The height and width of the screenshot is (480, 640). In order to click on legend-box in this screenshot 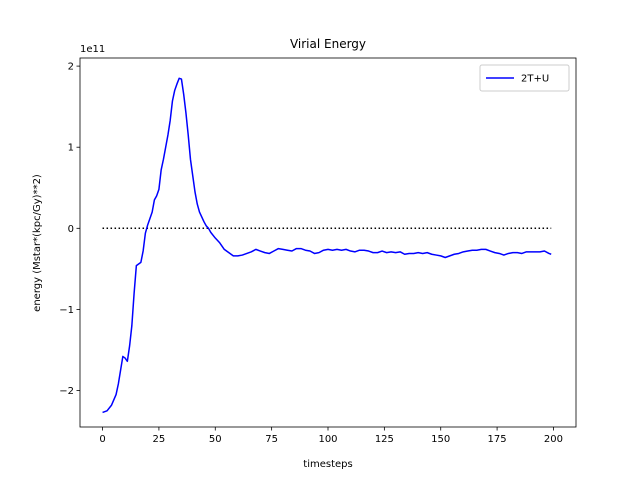, I will do `click(524, 78)`.